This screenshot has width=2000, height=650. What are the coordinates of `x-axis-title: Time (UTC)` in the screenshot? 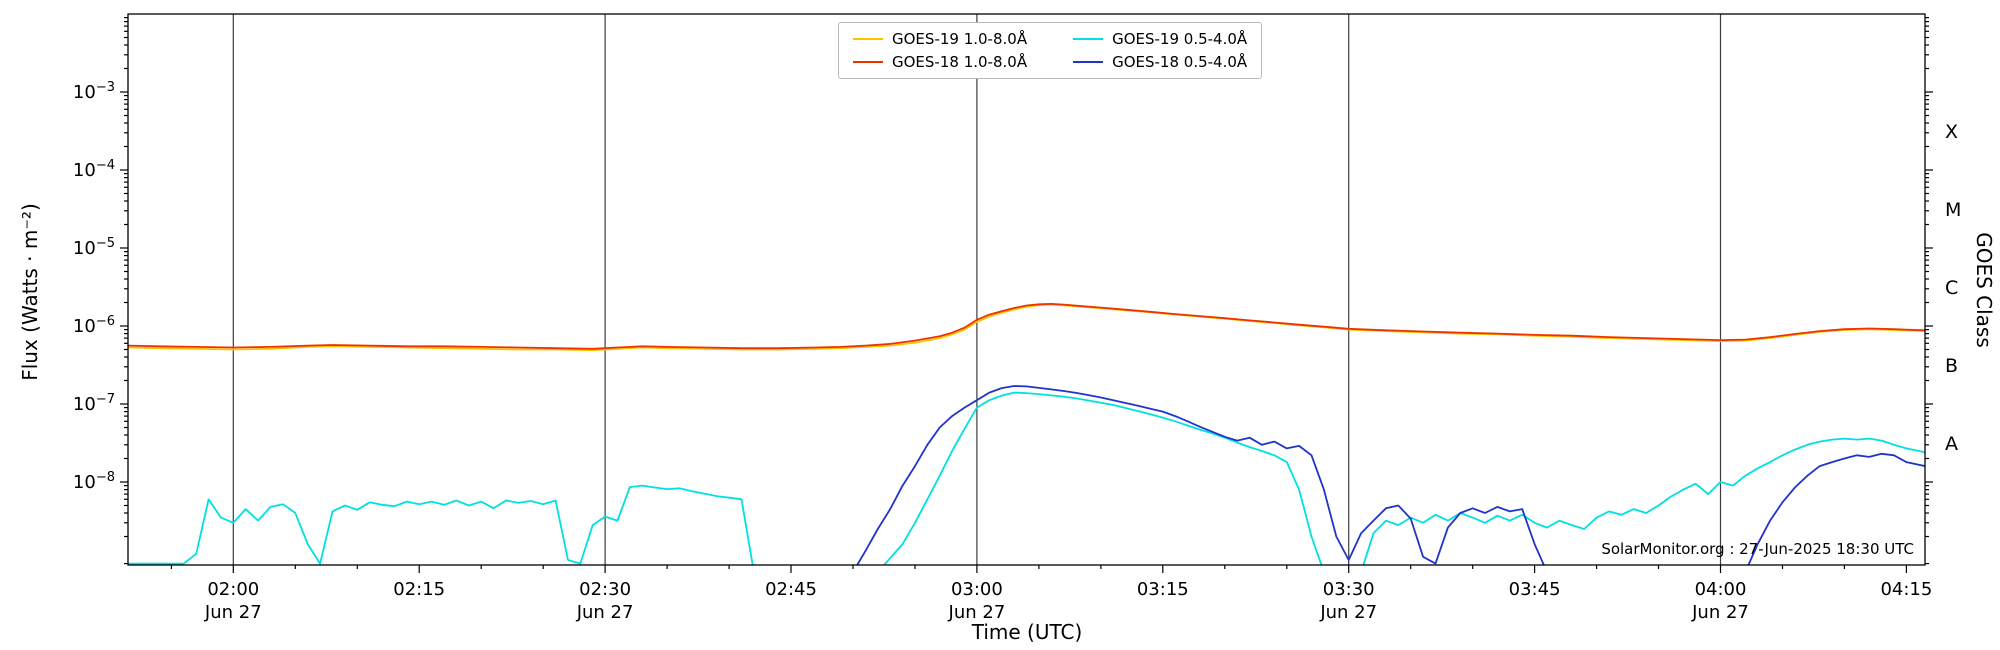 It's located at (1027, 632).